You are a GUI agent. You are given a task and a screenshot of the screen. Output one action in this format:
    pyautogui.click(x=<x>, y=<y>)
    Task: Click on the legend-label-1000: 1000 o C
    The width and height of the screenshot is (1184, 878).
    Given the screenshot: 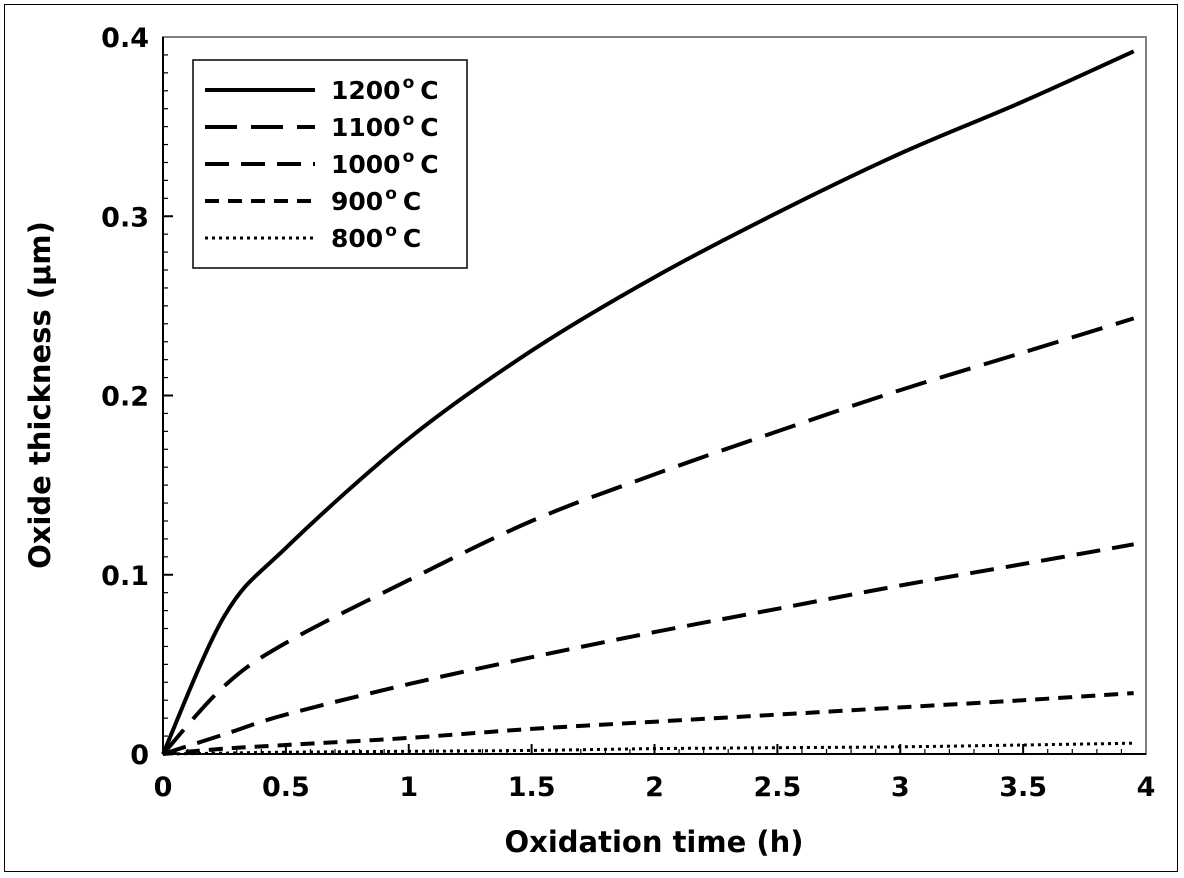 What is the action you would take?
    pyautogui.click(x=385, y=163)
    